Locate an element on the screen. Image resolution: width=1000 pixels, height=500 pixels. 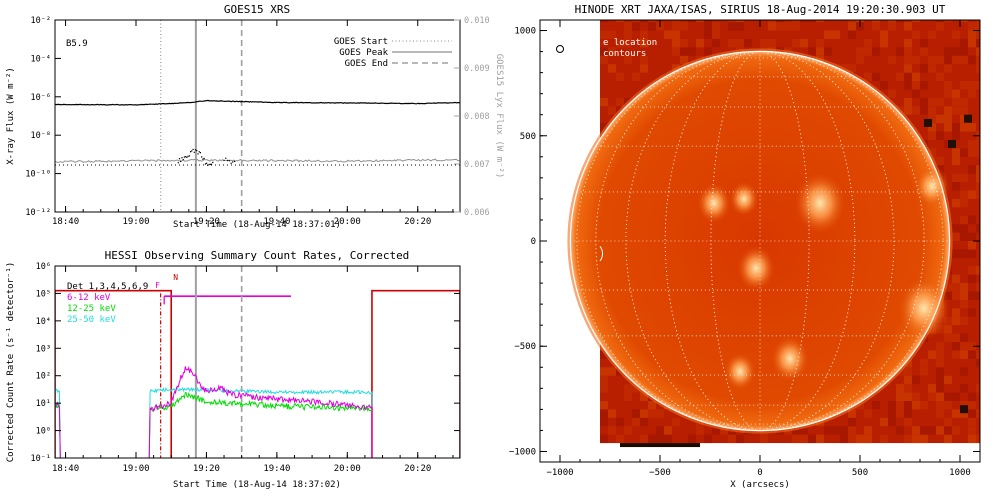
goes-ytick-label: 10⁻¹² is located at coordinates (38, 213).